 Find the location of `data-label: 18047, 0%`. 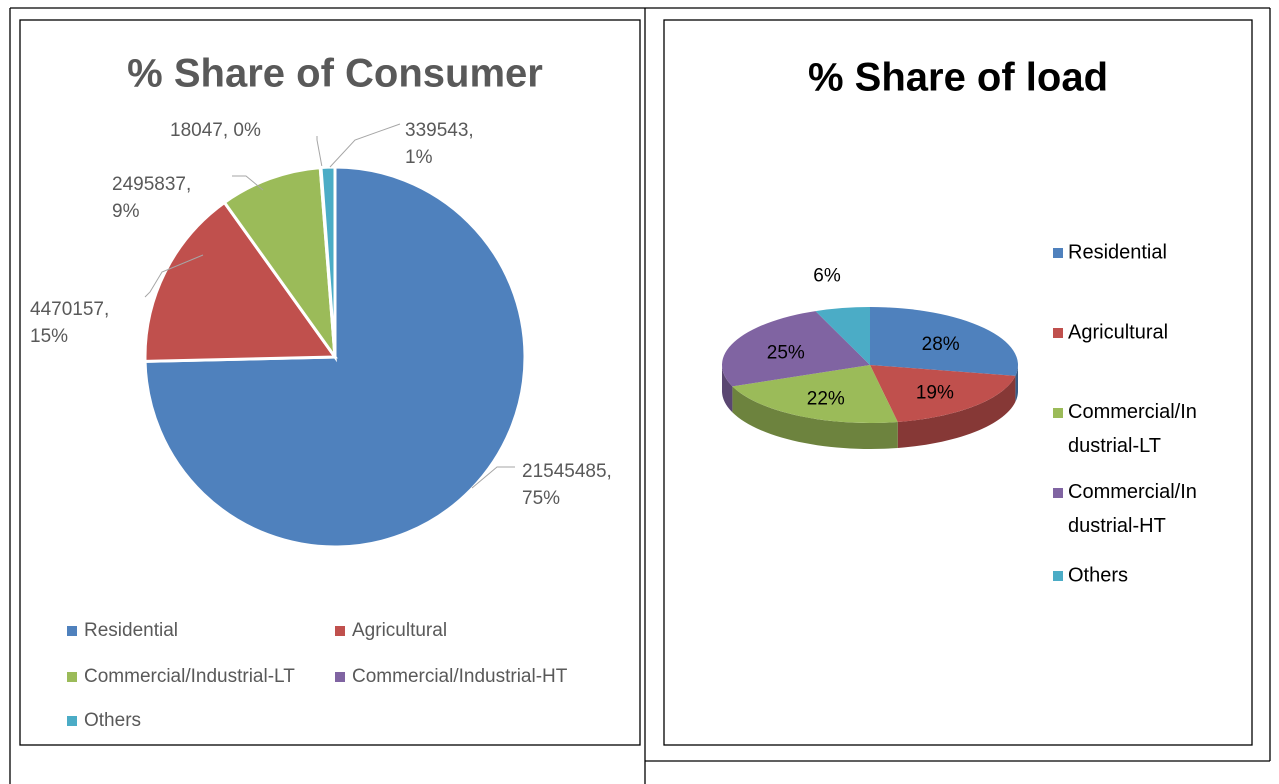

data-label: 18047, 0% is located at coordinates (215, 130).